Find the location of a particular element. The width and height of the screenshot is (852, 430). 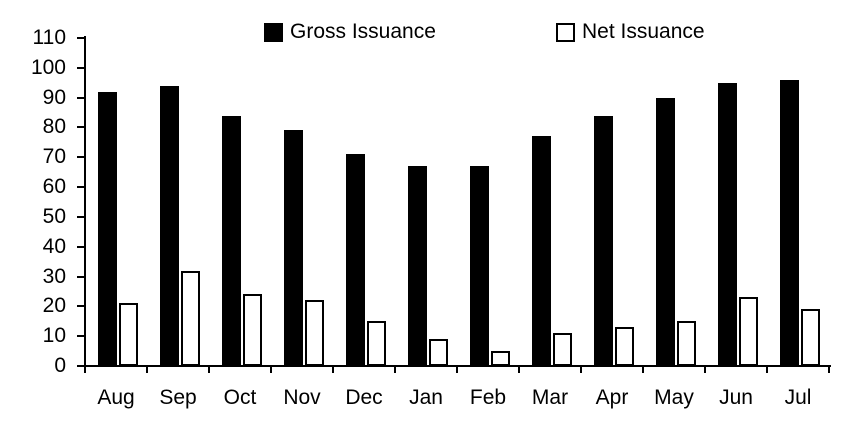

x-axis-label: May is located at coordinates (674, 397).